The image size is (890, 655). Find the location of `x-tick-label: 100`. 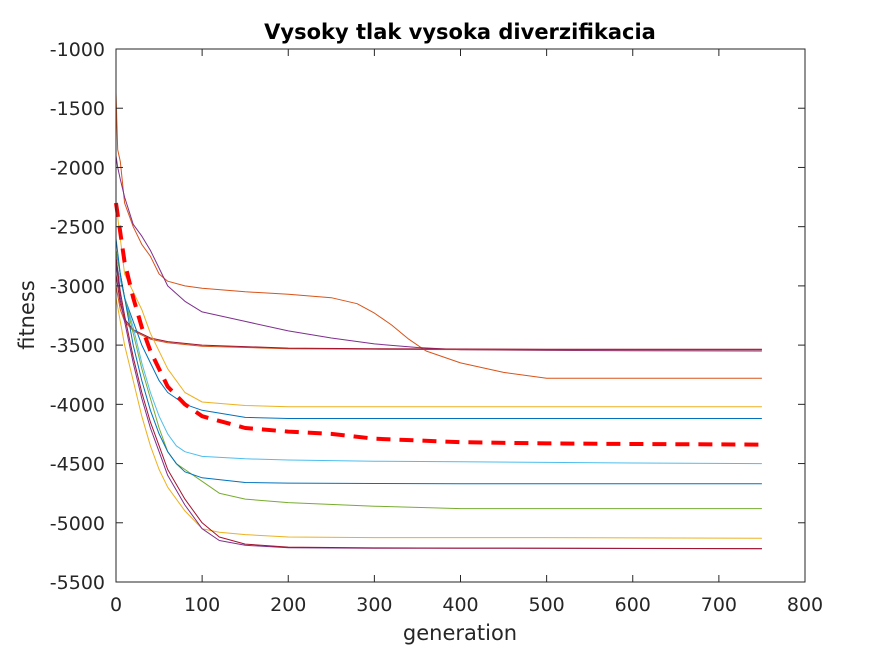

x-tick-label: 100 is located at coordinates (202, 605).